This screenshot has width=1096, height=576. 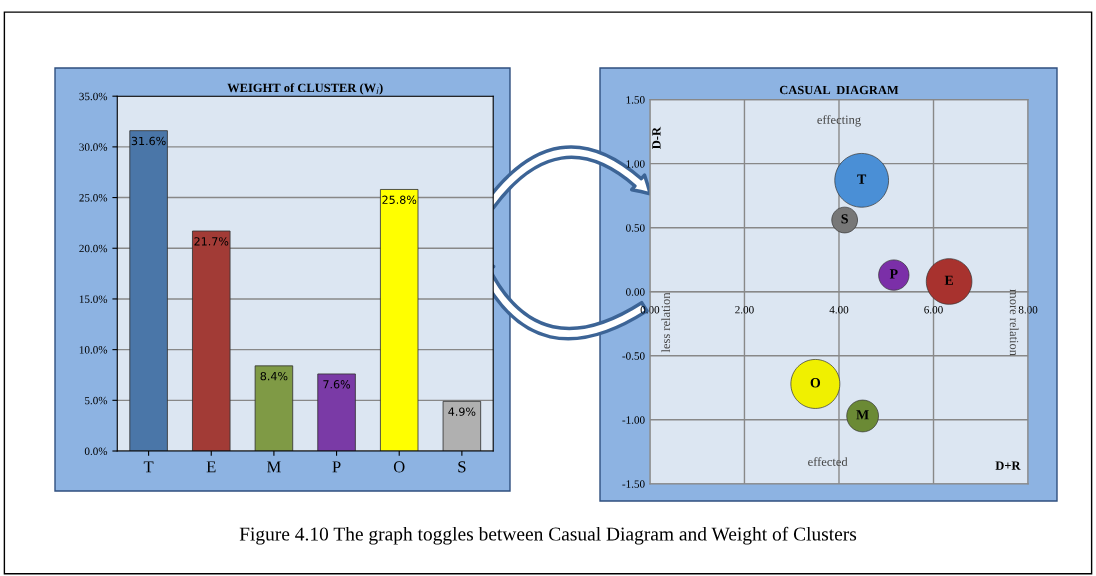 I want to click on y-tick-label: 25.0%, so click(x=93, y=198).